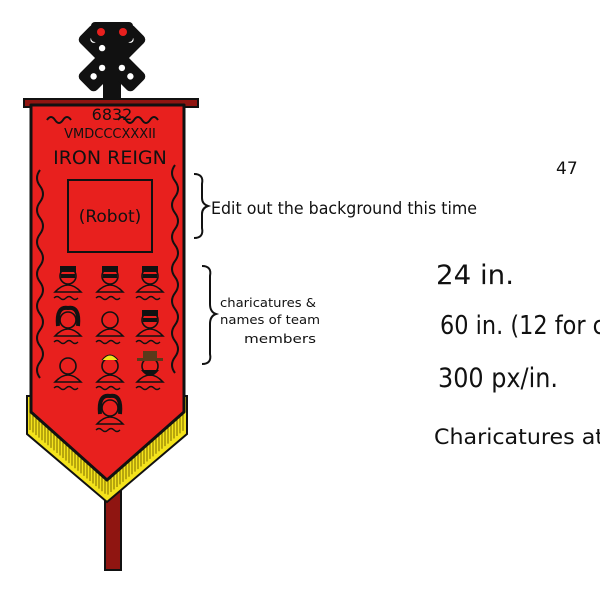  I want to click on team-name: IRON REIGN, so click(110, 158).